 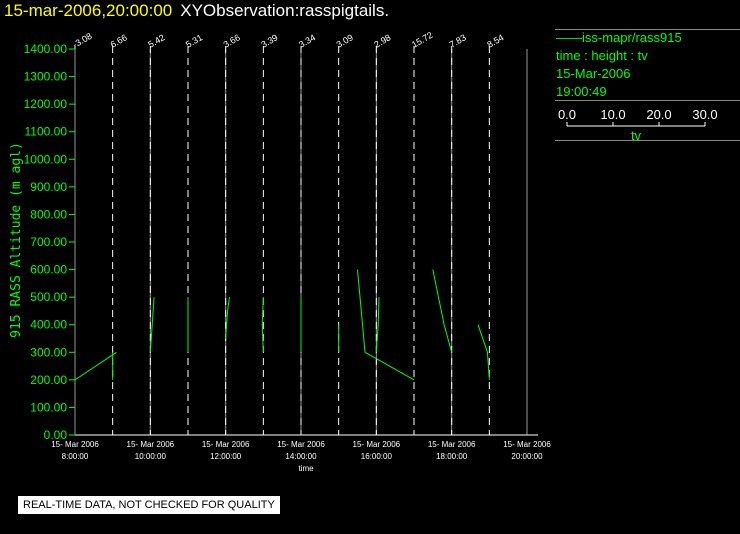 What do you see at coordinates (46, 104) in the screenshot?
I see `y-tick-label: 1200.00` at bounding box center [46, 104].